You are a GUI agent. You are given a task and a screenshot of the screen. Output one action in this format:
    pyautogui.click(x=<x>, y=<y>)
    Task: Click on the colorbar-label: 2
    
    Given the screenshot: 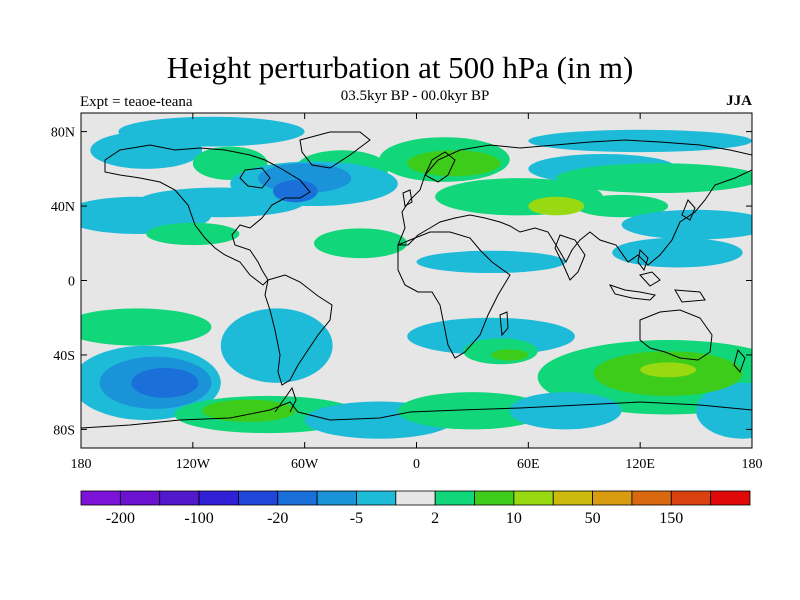 What is the action you would take?
    pyautogui.click(x=435, y=518)
    